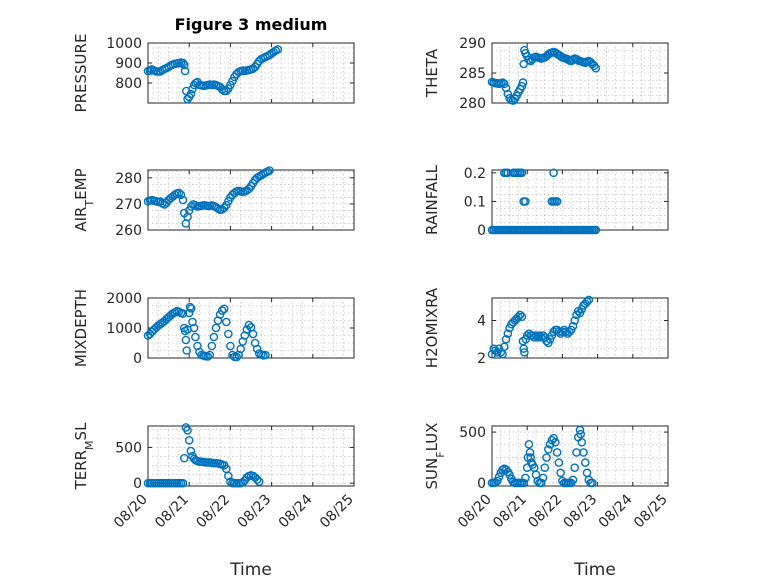 This screenshot has width=778, height=583. What do you see at coordinates (432, 73) in the screenshot?
I see `y-axis-label-theta: THETA` at bounding box center [432, 73].